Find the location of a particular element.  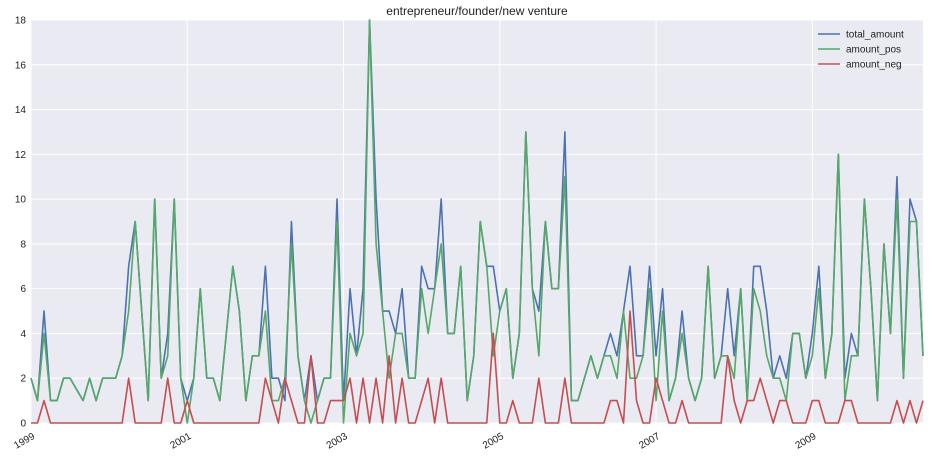

legend: total_amount amount_pos amount_neg is located at coordinates (861, 50).